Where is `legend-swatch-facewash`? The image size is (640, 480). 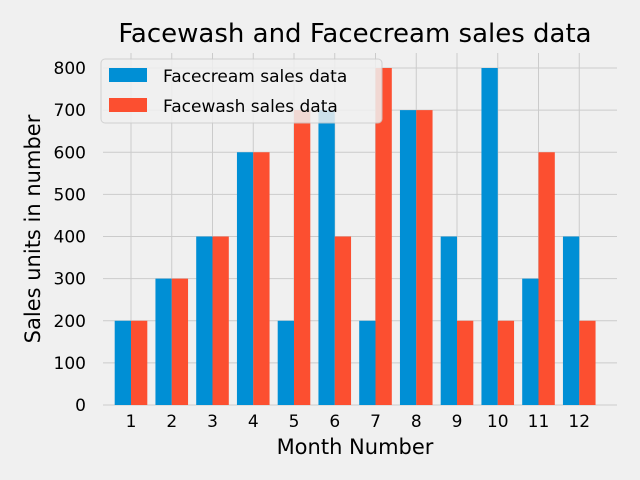
legend-swatch-facewash is located at coordinates (128, 105).